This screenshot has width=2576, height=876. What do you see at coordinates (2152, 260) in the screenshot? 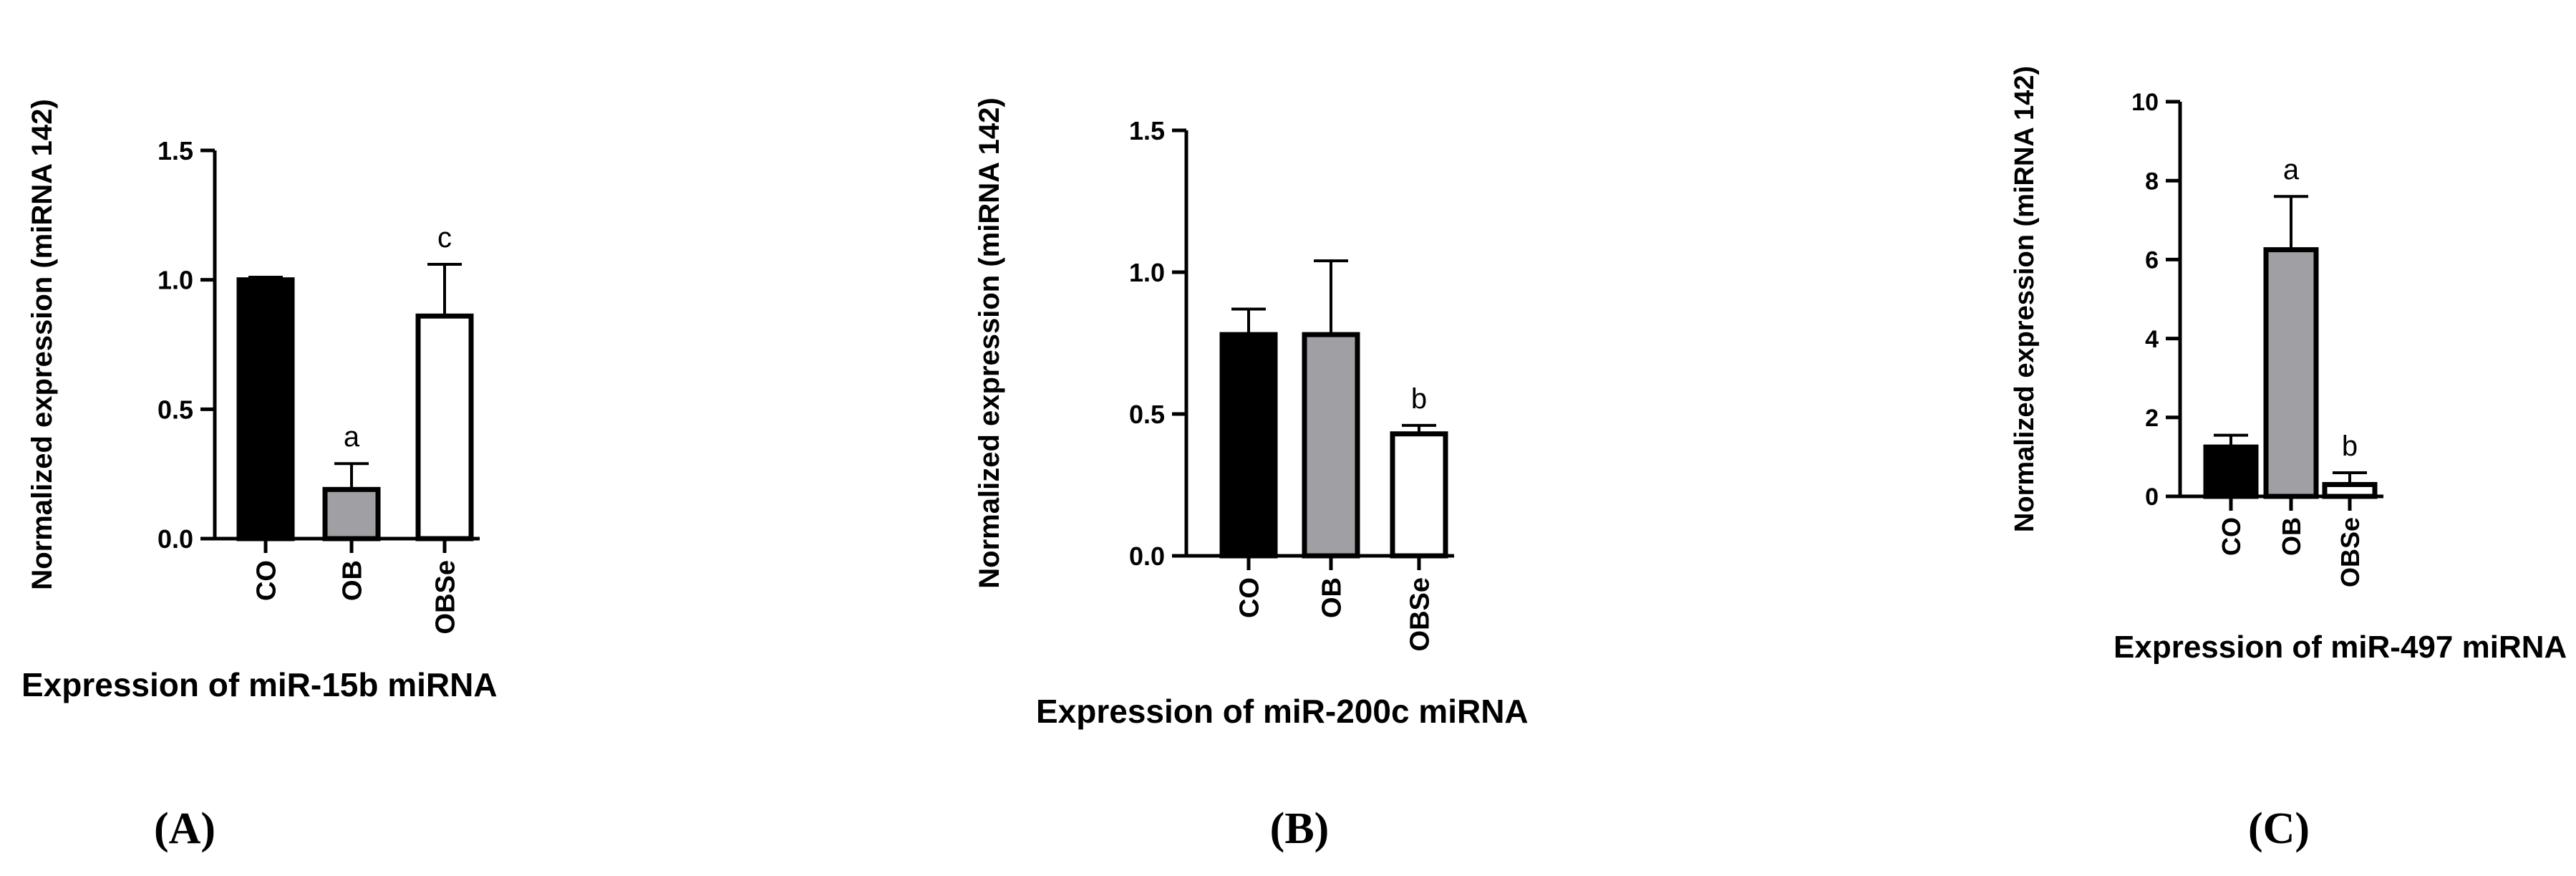
I see `y-tick-label: 6` at bounding box center [2152, 260].